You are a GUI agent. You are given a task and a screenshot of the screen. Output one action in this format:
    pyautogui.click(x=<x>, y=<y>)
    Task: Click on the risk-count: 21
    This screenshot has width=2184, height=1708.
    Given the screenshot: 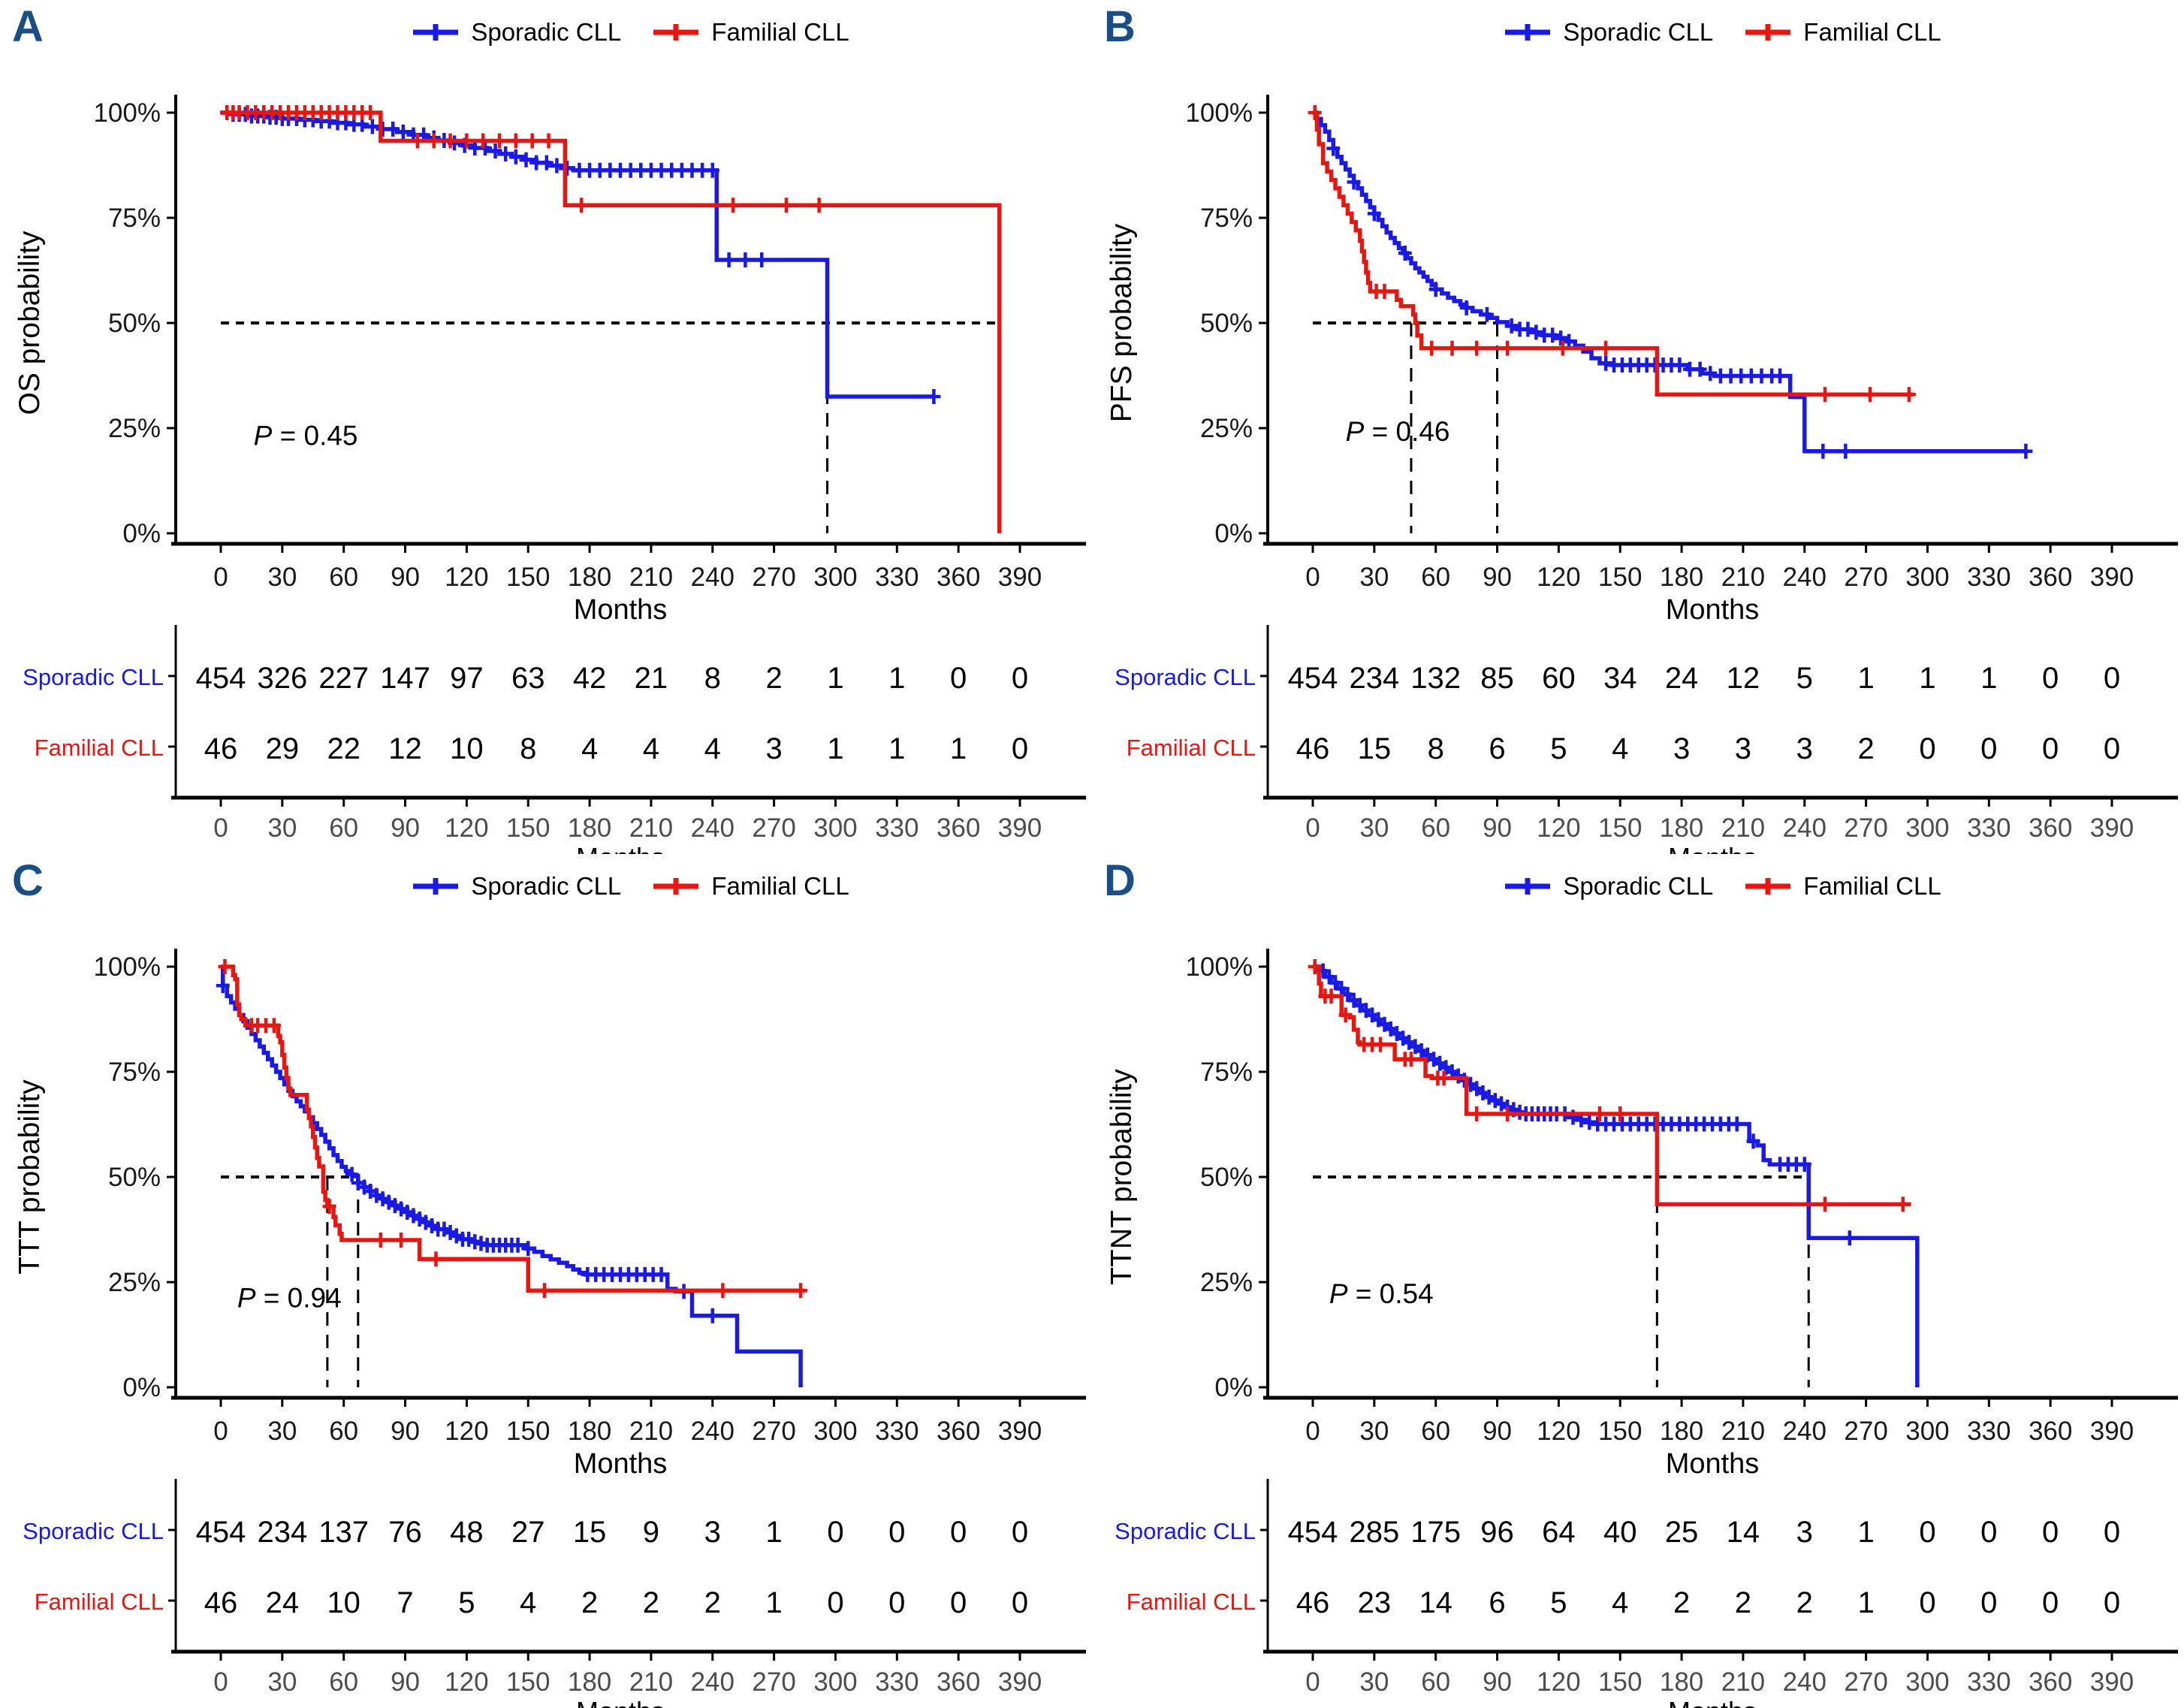 What is the action you would take?
    pyautogui.click(x=651, y=678)
    